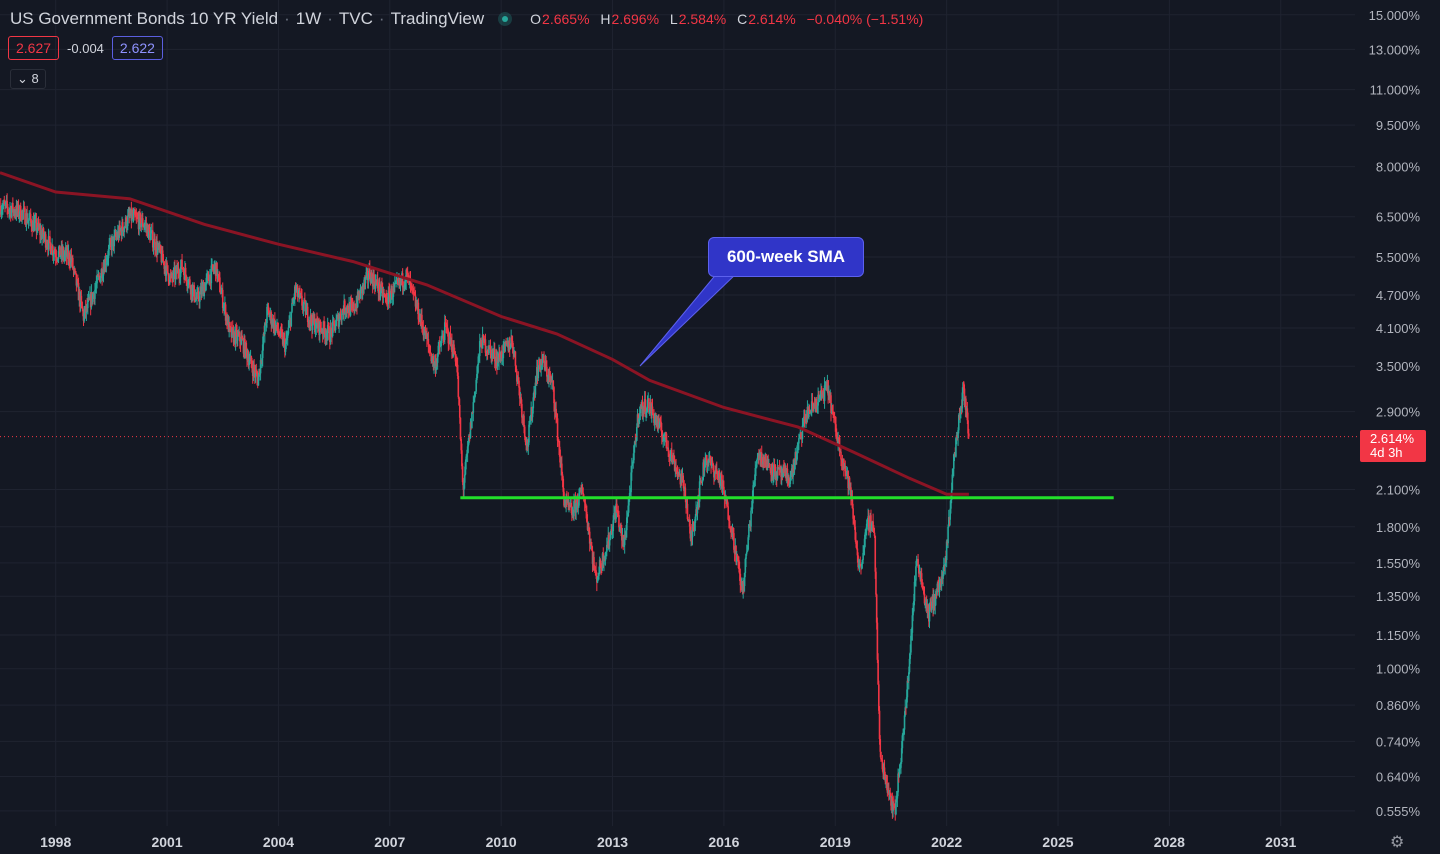 The height and width of the screenshot is (854, 1440). Describe the element at coordinates (144, 18) in the screenshot. I see `symbol-title: US Government Bonds 10 YR Yield` at that location.